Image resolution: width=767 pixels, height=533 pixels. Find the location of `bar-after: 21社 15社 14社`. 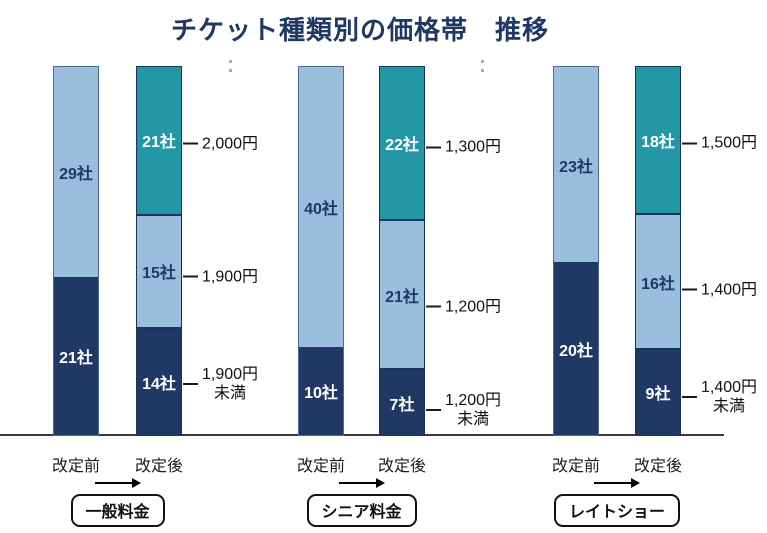

bar-after: 21社 15社 14社 is located at coordinates (159, 251).